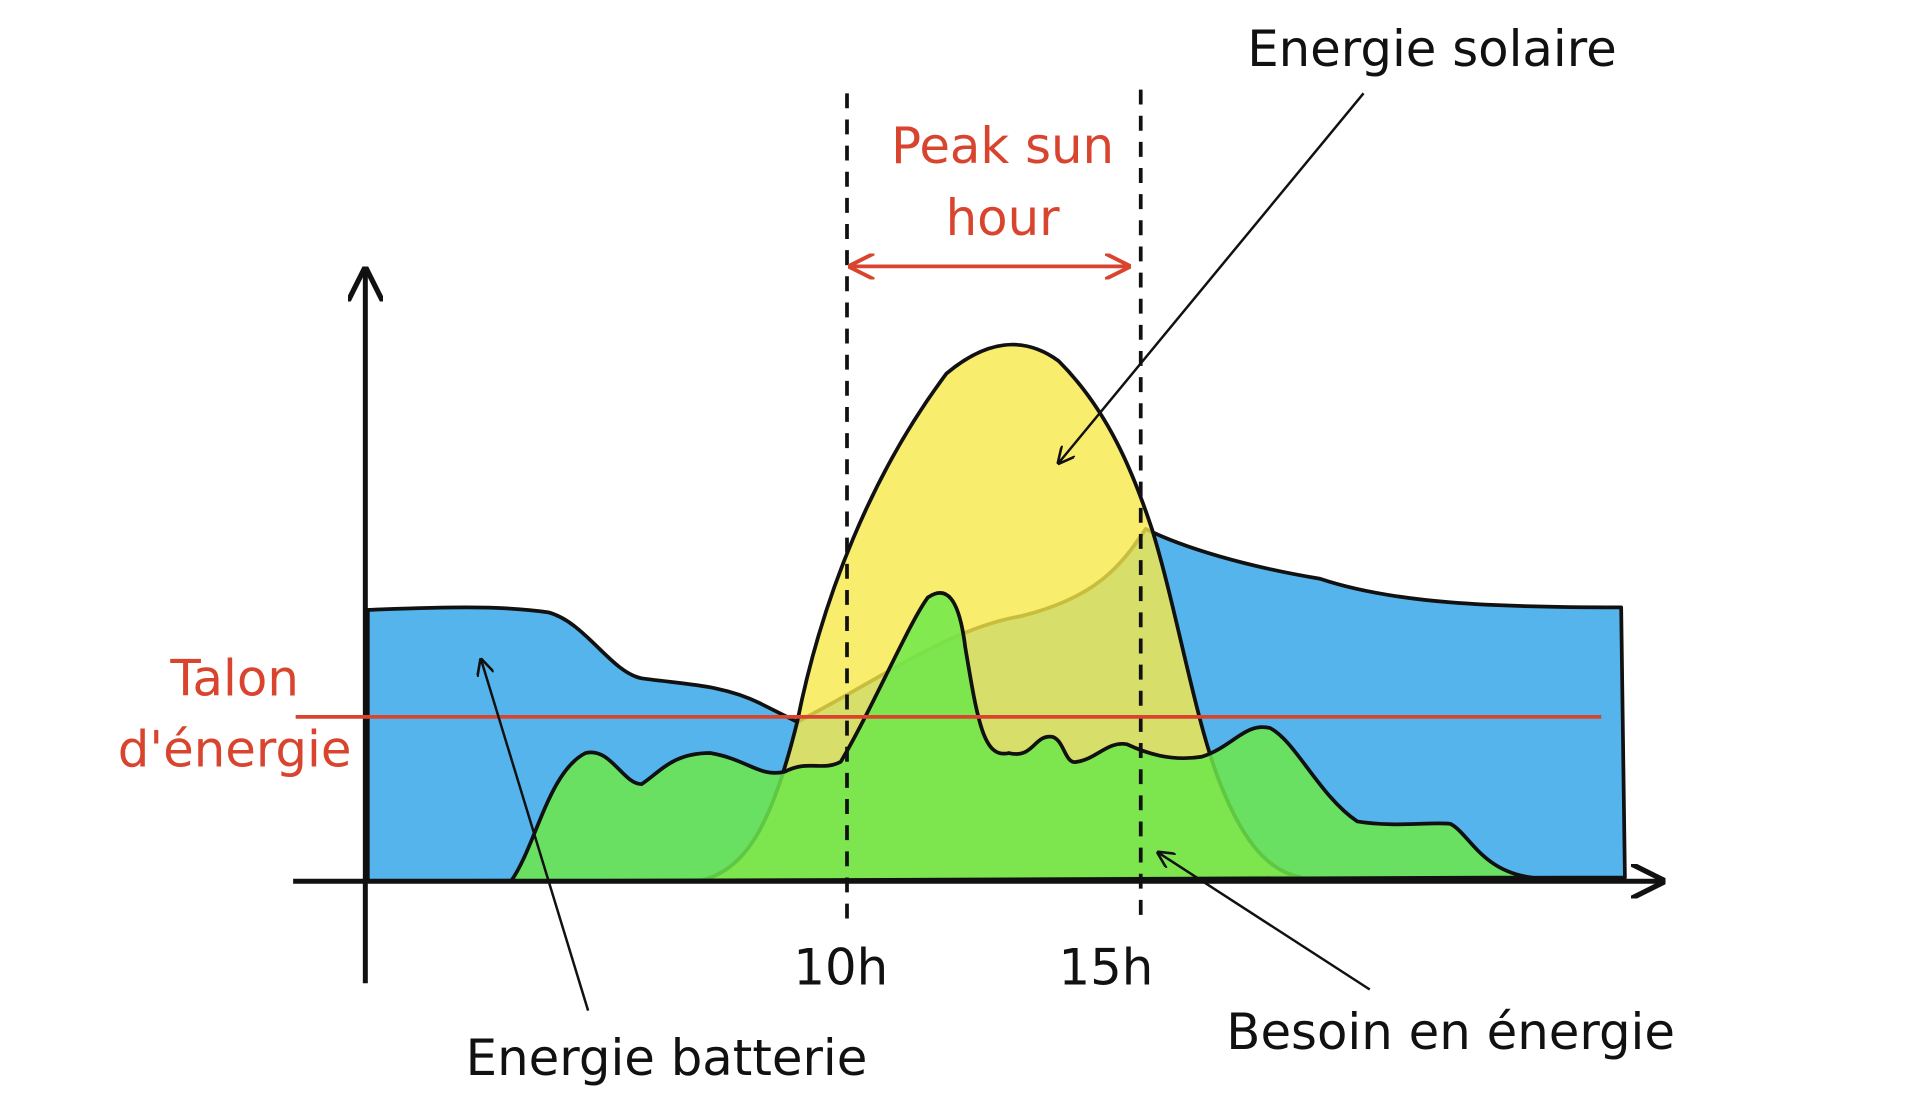  What do you see at coordinates (235, 750) in the screenshot?
I see `base-label: d'énergie` at bounding box center [235, 750].